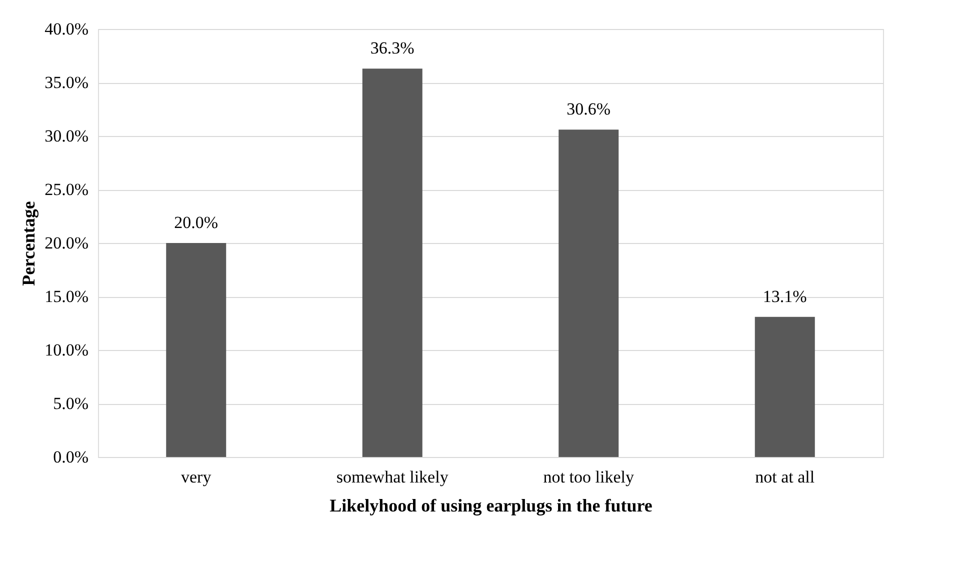 The image size is (963, 588). Describe the element at coordinates (588, 477) in the screenshot. I see `x-tick-label: not too likely` at that location.